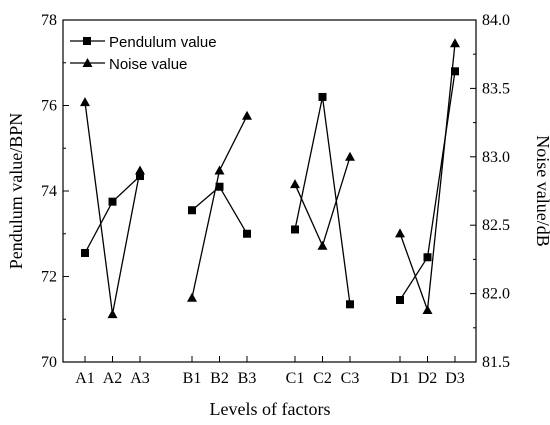 Image resolution: width=550 pixels, height=425 pixels. I want to click on x-tick-label: C1, so click(295, 378).